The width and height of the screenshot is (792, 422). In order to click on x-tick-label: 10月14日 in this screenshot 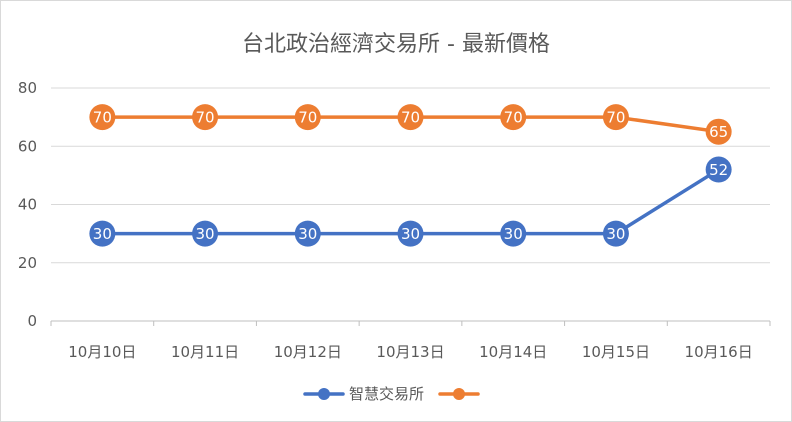, I will do `click(513, 352)`.